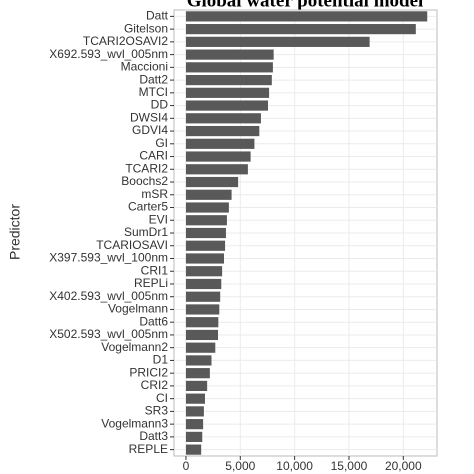  Describe the element at coordinates (146, 168) in the screenshot. I see `y-tick-label: TCARI2` at that location.